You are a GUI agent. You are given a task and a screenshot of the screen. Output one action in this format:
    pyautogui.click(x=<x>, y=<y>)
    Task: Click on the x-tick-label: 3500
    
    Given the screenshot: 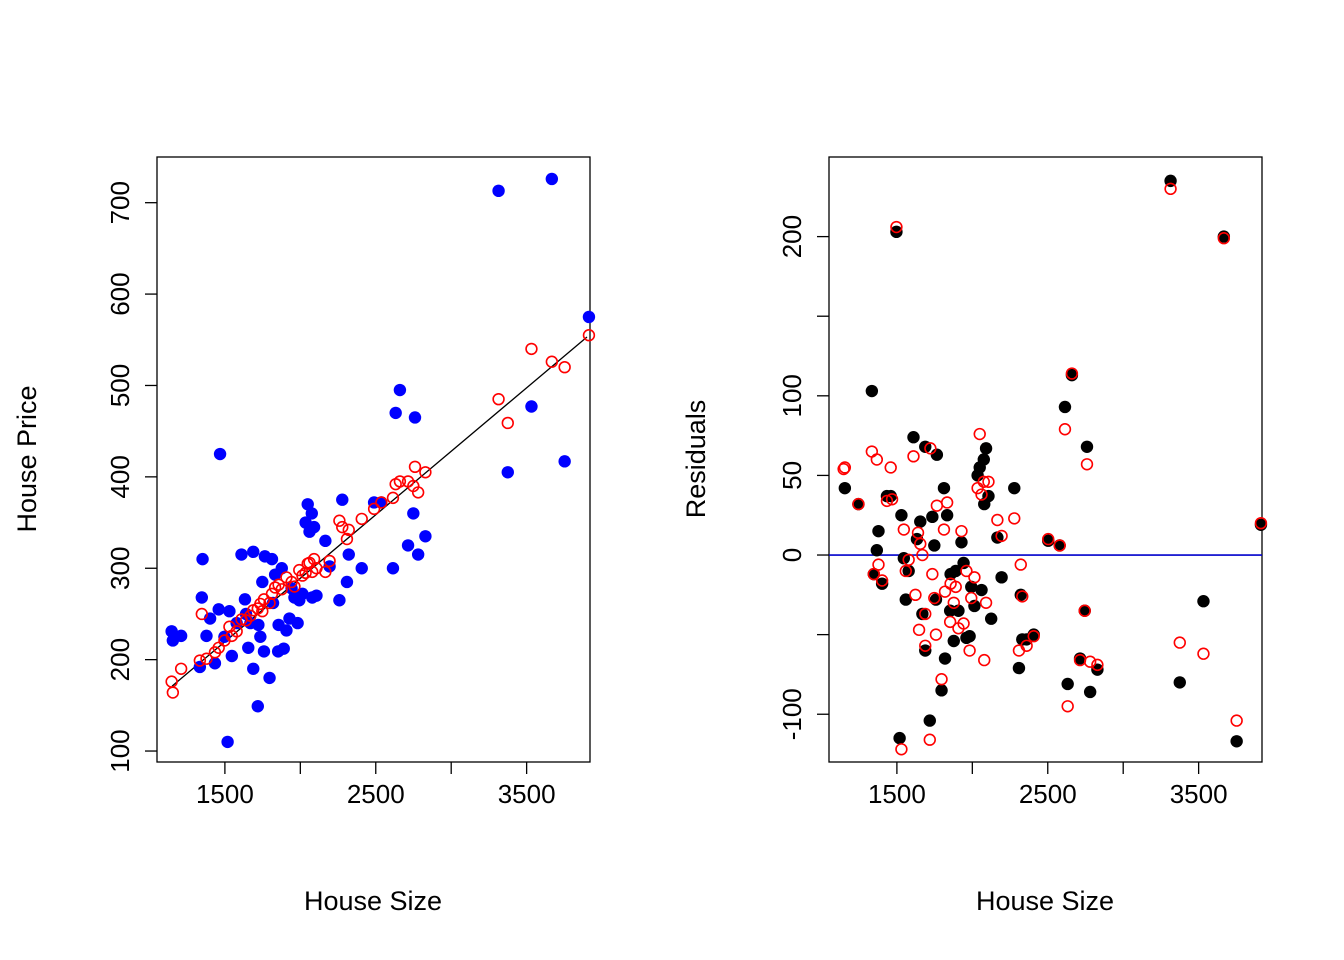 What is the action you would take?
    pyautogui.click(x=527, y=794)
    